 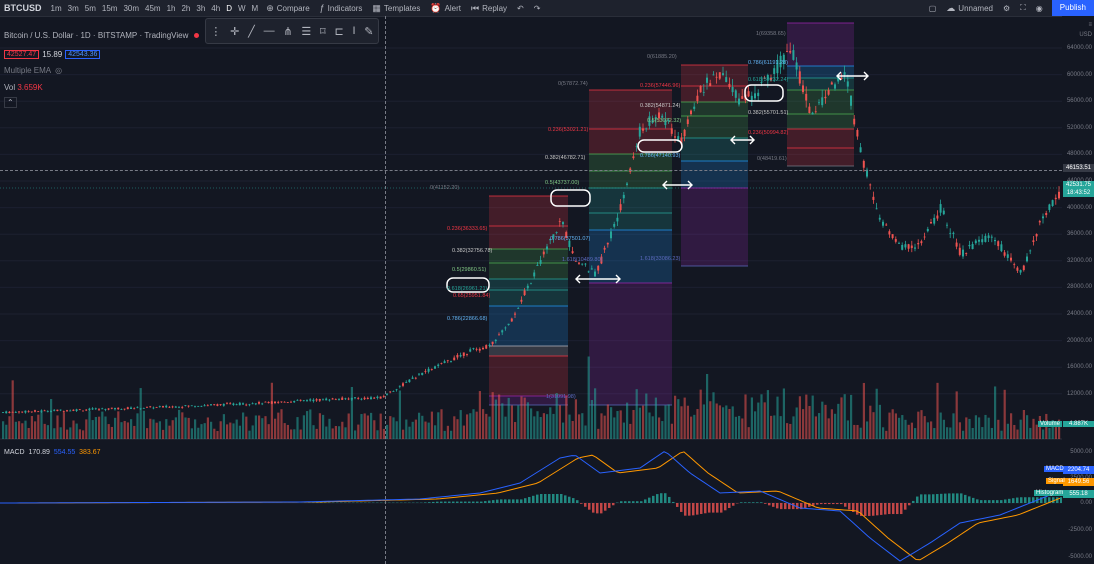 What do you see at coordinates (216, 31) in the screenshot?
I see `drag-handle-icon: ⋮` at bounding box center [216, 31].